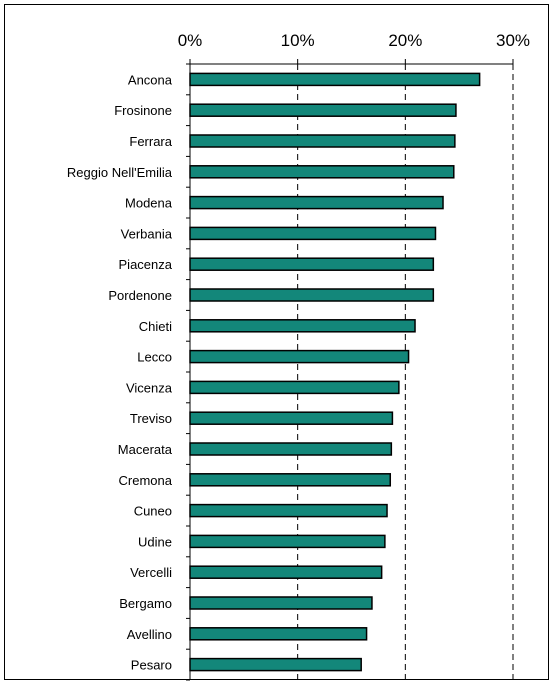  Describe the element at coordinates (150, 79) in the screenshot. I see `category-label: Ancona` at that location.